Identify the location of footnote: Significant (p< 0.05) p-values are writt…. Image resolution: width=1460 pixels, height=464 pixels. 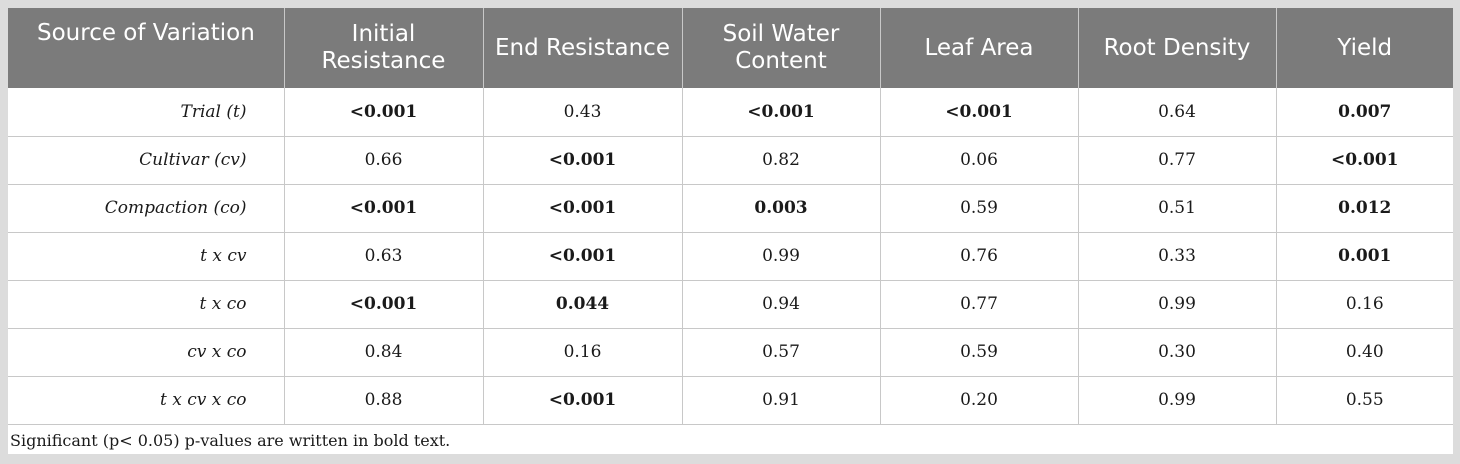
(730, 439).